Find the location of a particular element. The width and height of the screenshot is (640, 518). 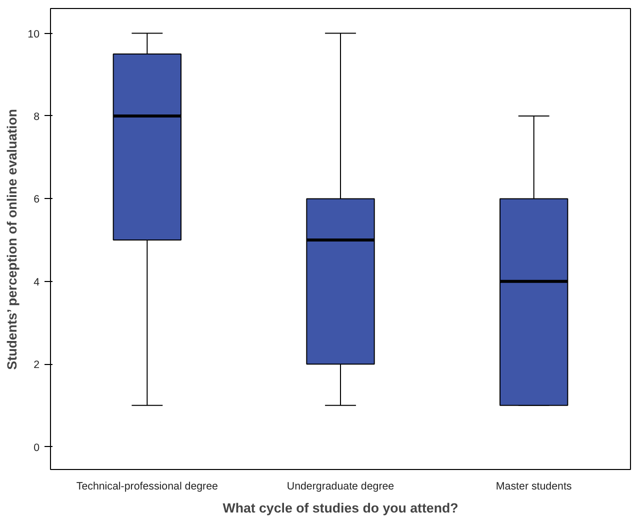

y-tick-label: 2 is located at coordinates (37, 365).